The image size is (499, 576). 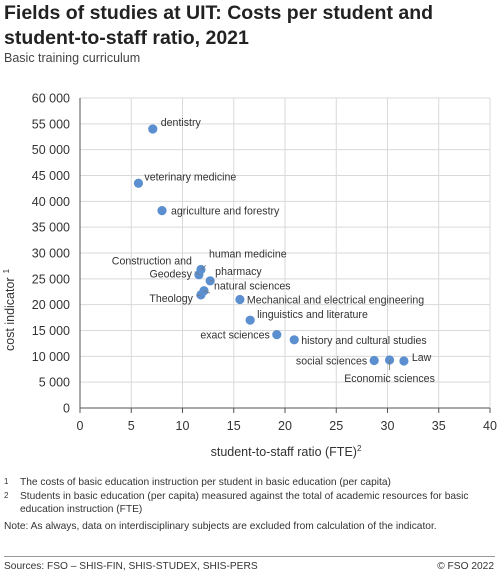 I want to click on point-label: history and cultural studies, so click(x=363, y=341).